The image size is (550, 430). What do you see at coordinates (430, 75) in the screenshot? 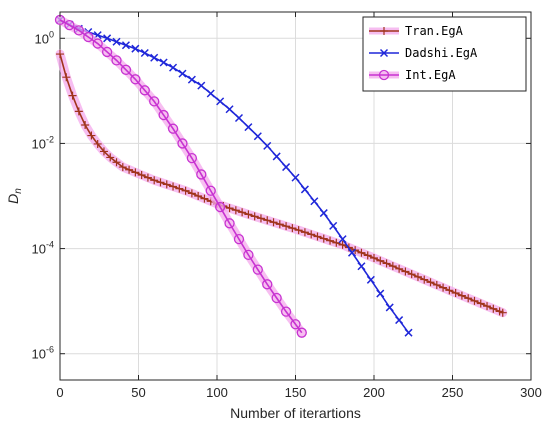
I see `legend-label: Int.EgA` at bounding box center [430, 75].